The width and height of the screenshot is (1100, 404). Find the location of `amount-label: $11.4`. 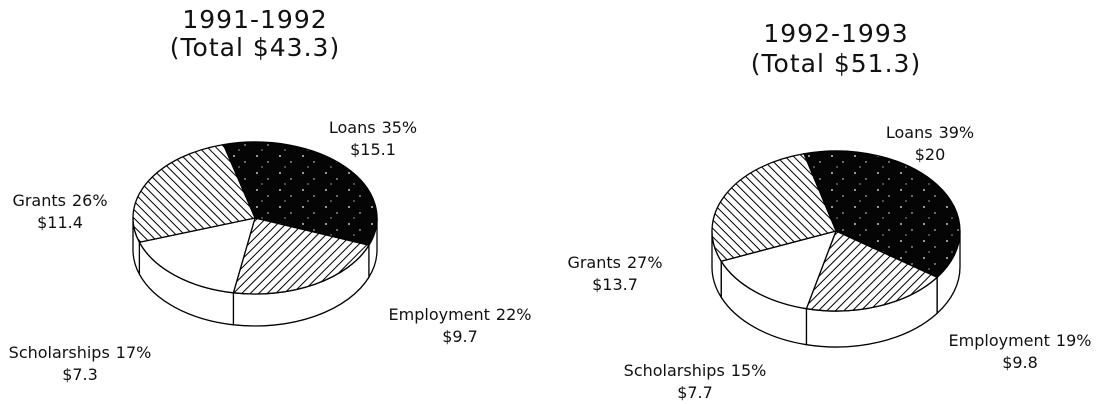

amount-label: $11.4 is located at coordinates (60, 222).